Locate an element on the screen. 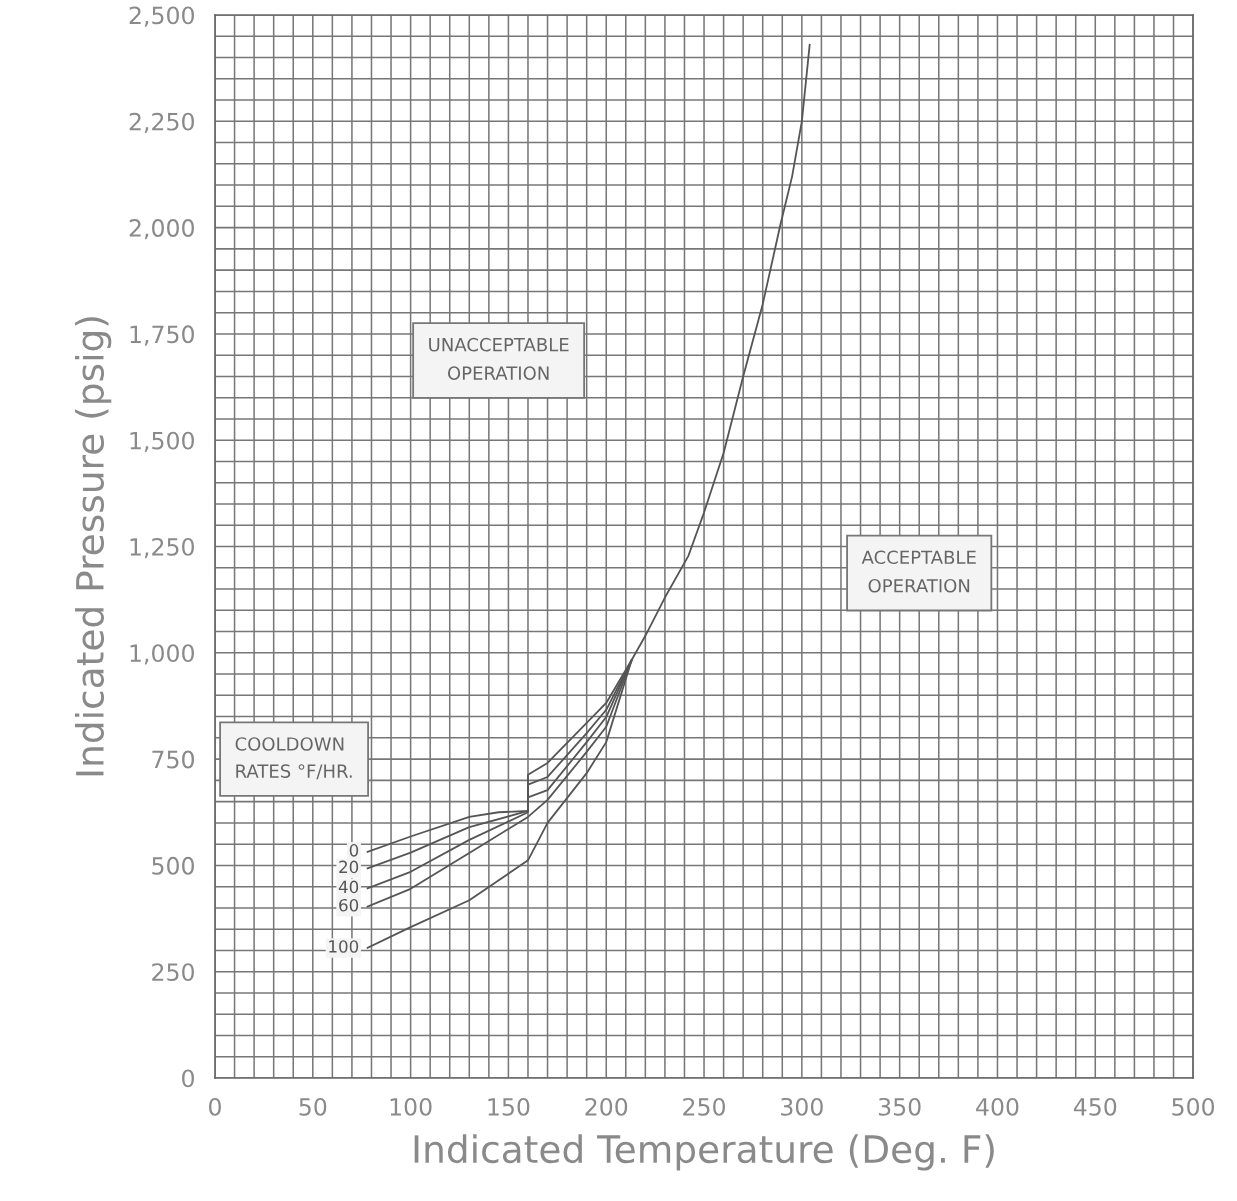 This screenshot has height=1201, width=1237. x-tick-label: 450 is located at coordinates (1095, 1106).